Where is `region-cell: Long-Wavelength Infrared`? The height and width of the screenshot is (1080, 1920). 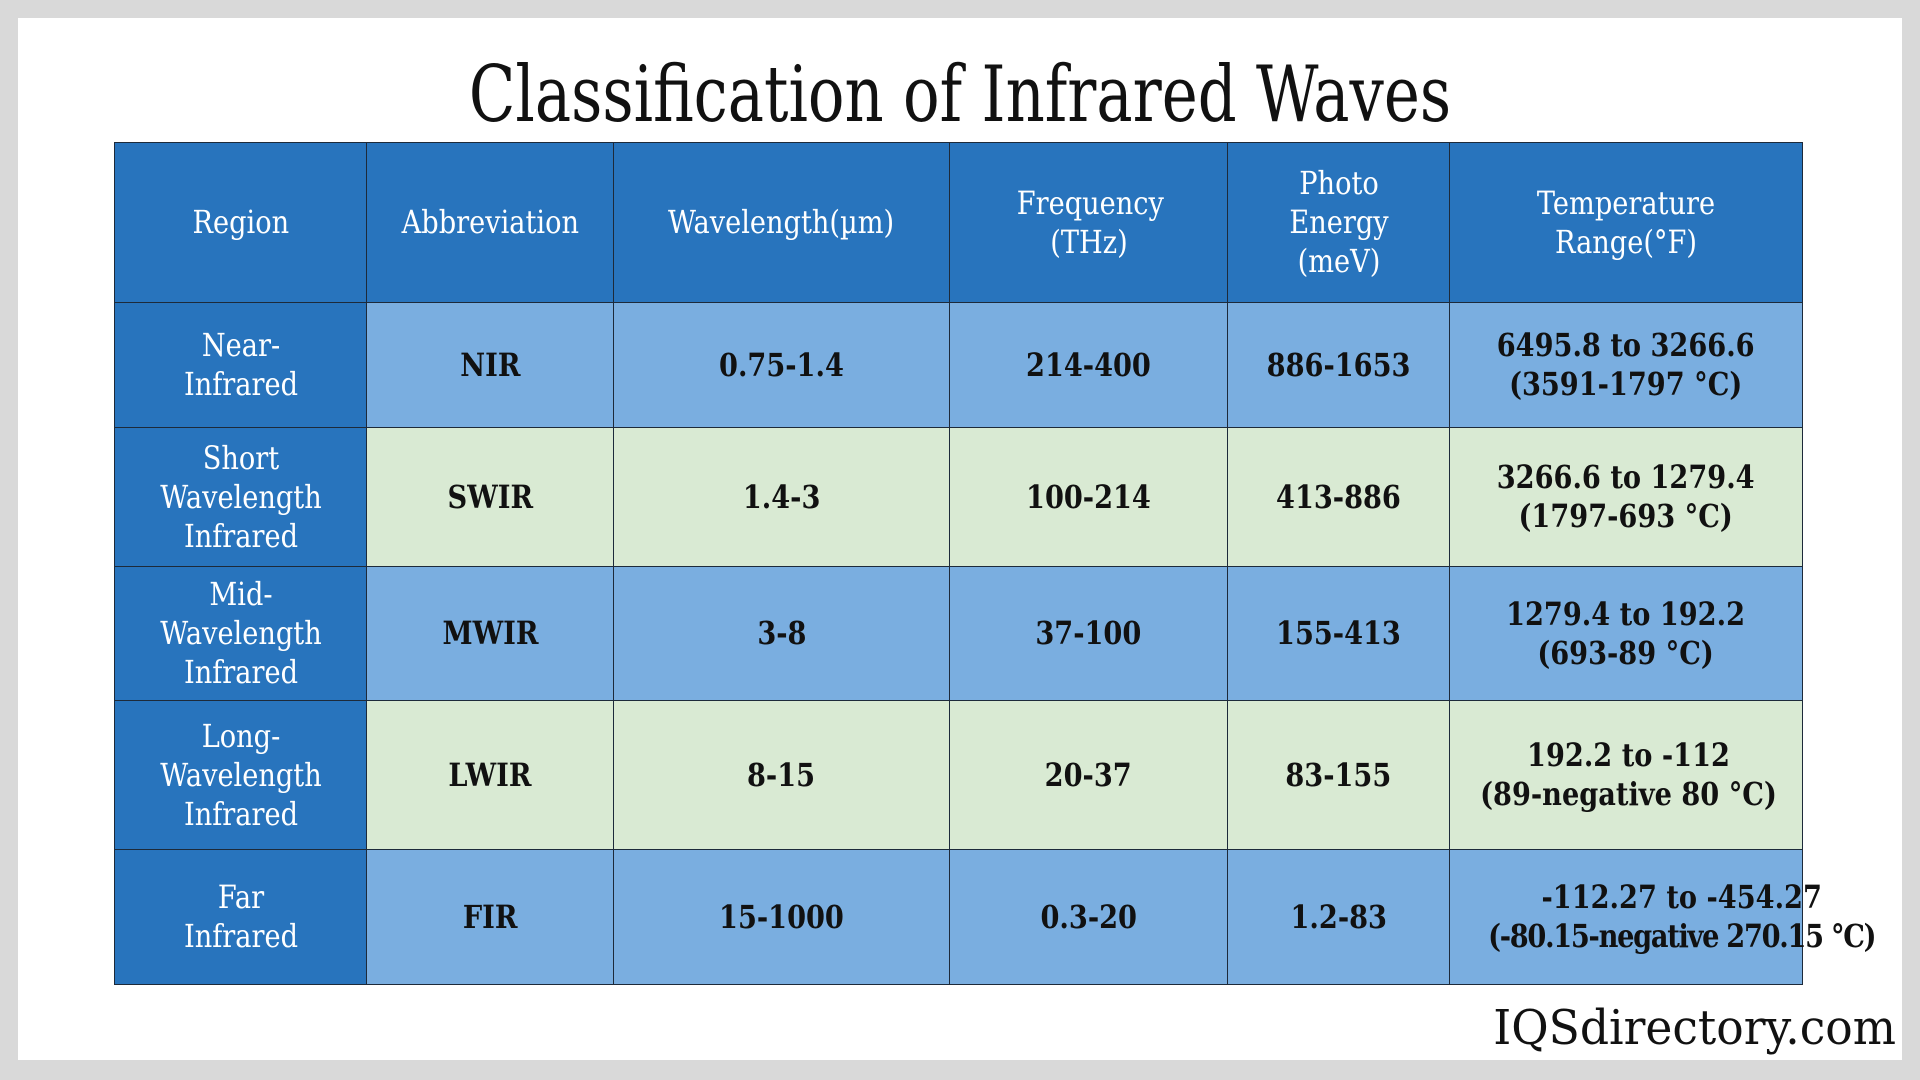
region-cell: Long-Wavelength Infrared is located at coordinates (240, 775).